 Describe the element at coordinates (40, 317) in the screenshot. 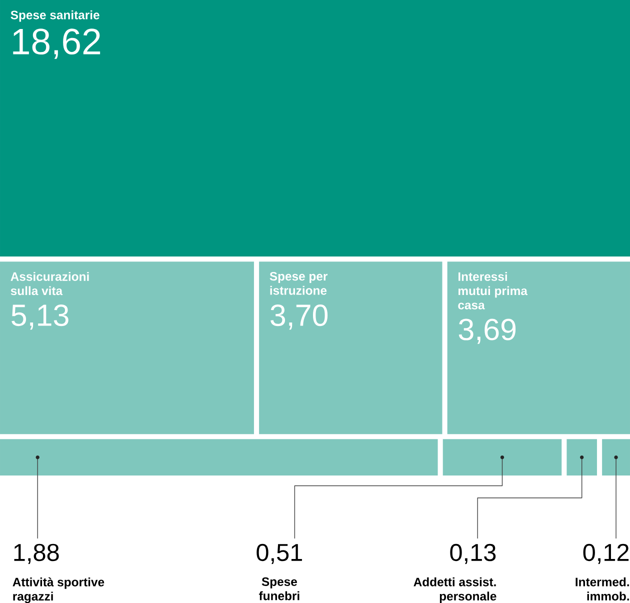

I see `data-label: 5,13` at that location.